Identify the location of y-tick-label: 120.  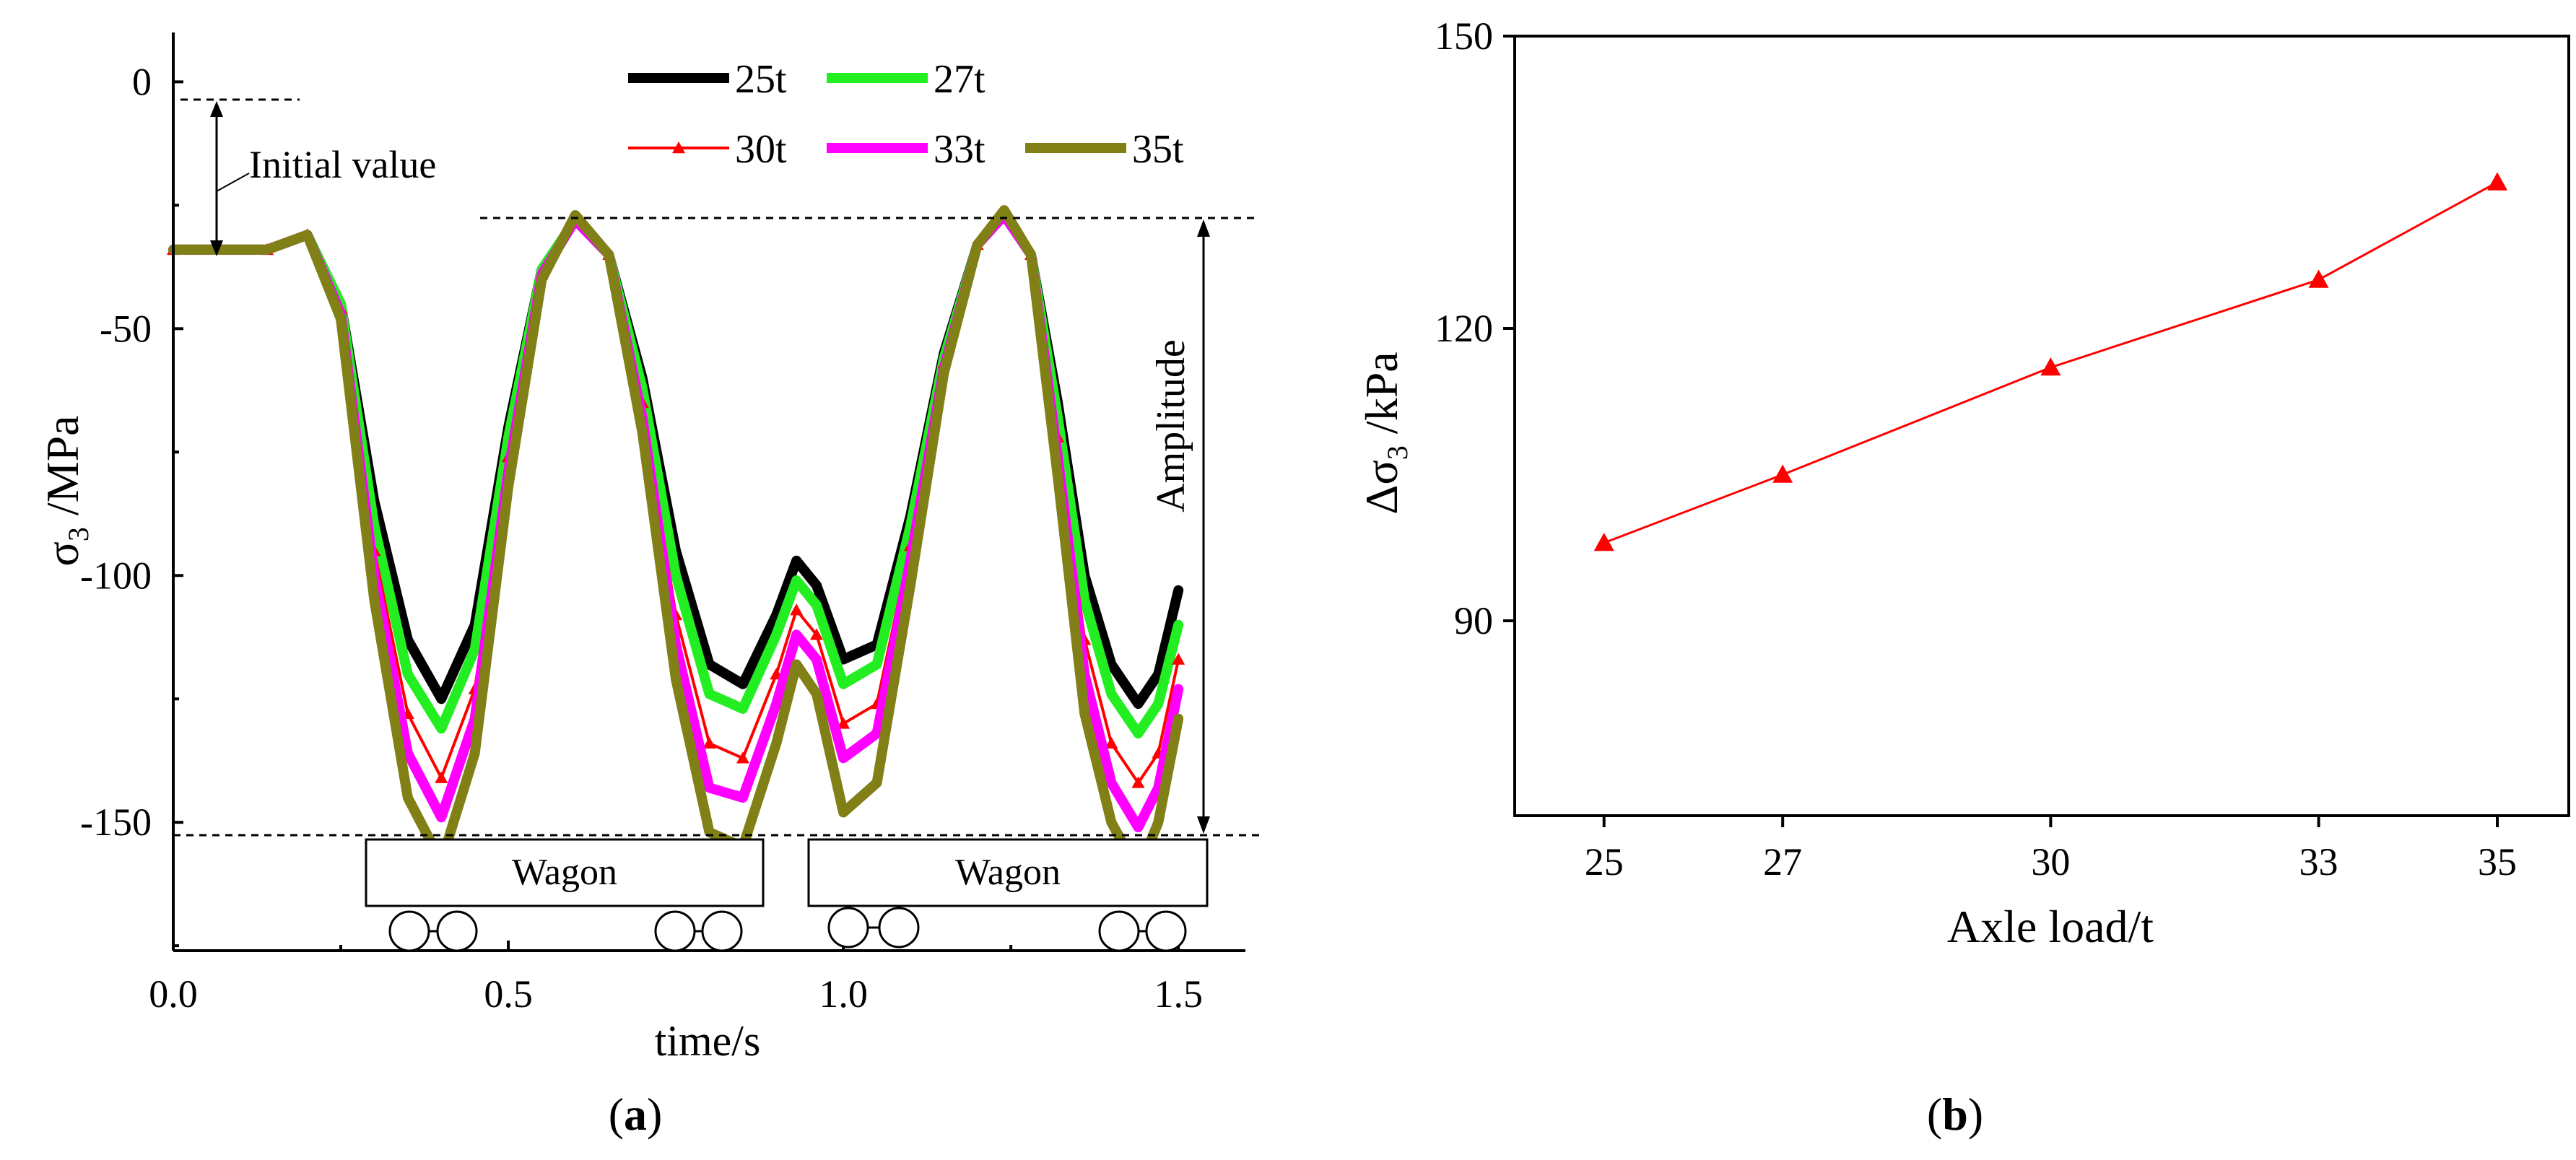
(1464, 328).